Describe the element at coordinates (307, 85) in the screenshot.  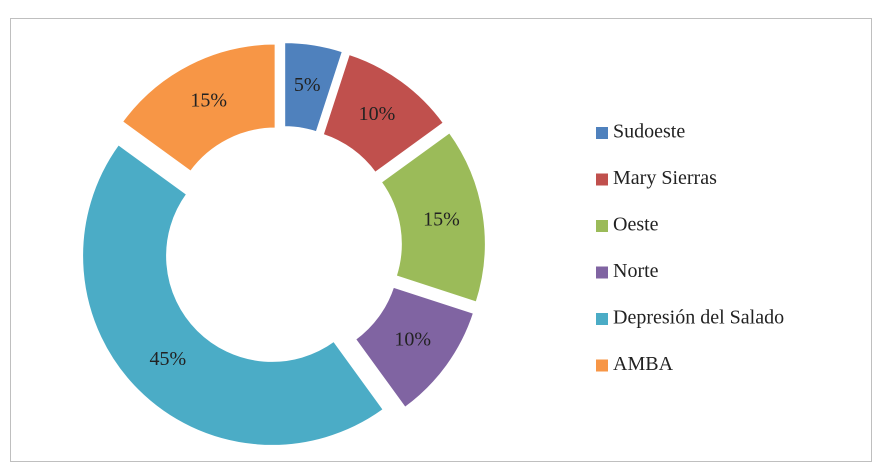
I see `data-label: 5%` at that location.